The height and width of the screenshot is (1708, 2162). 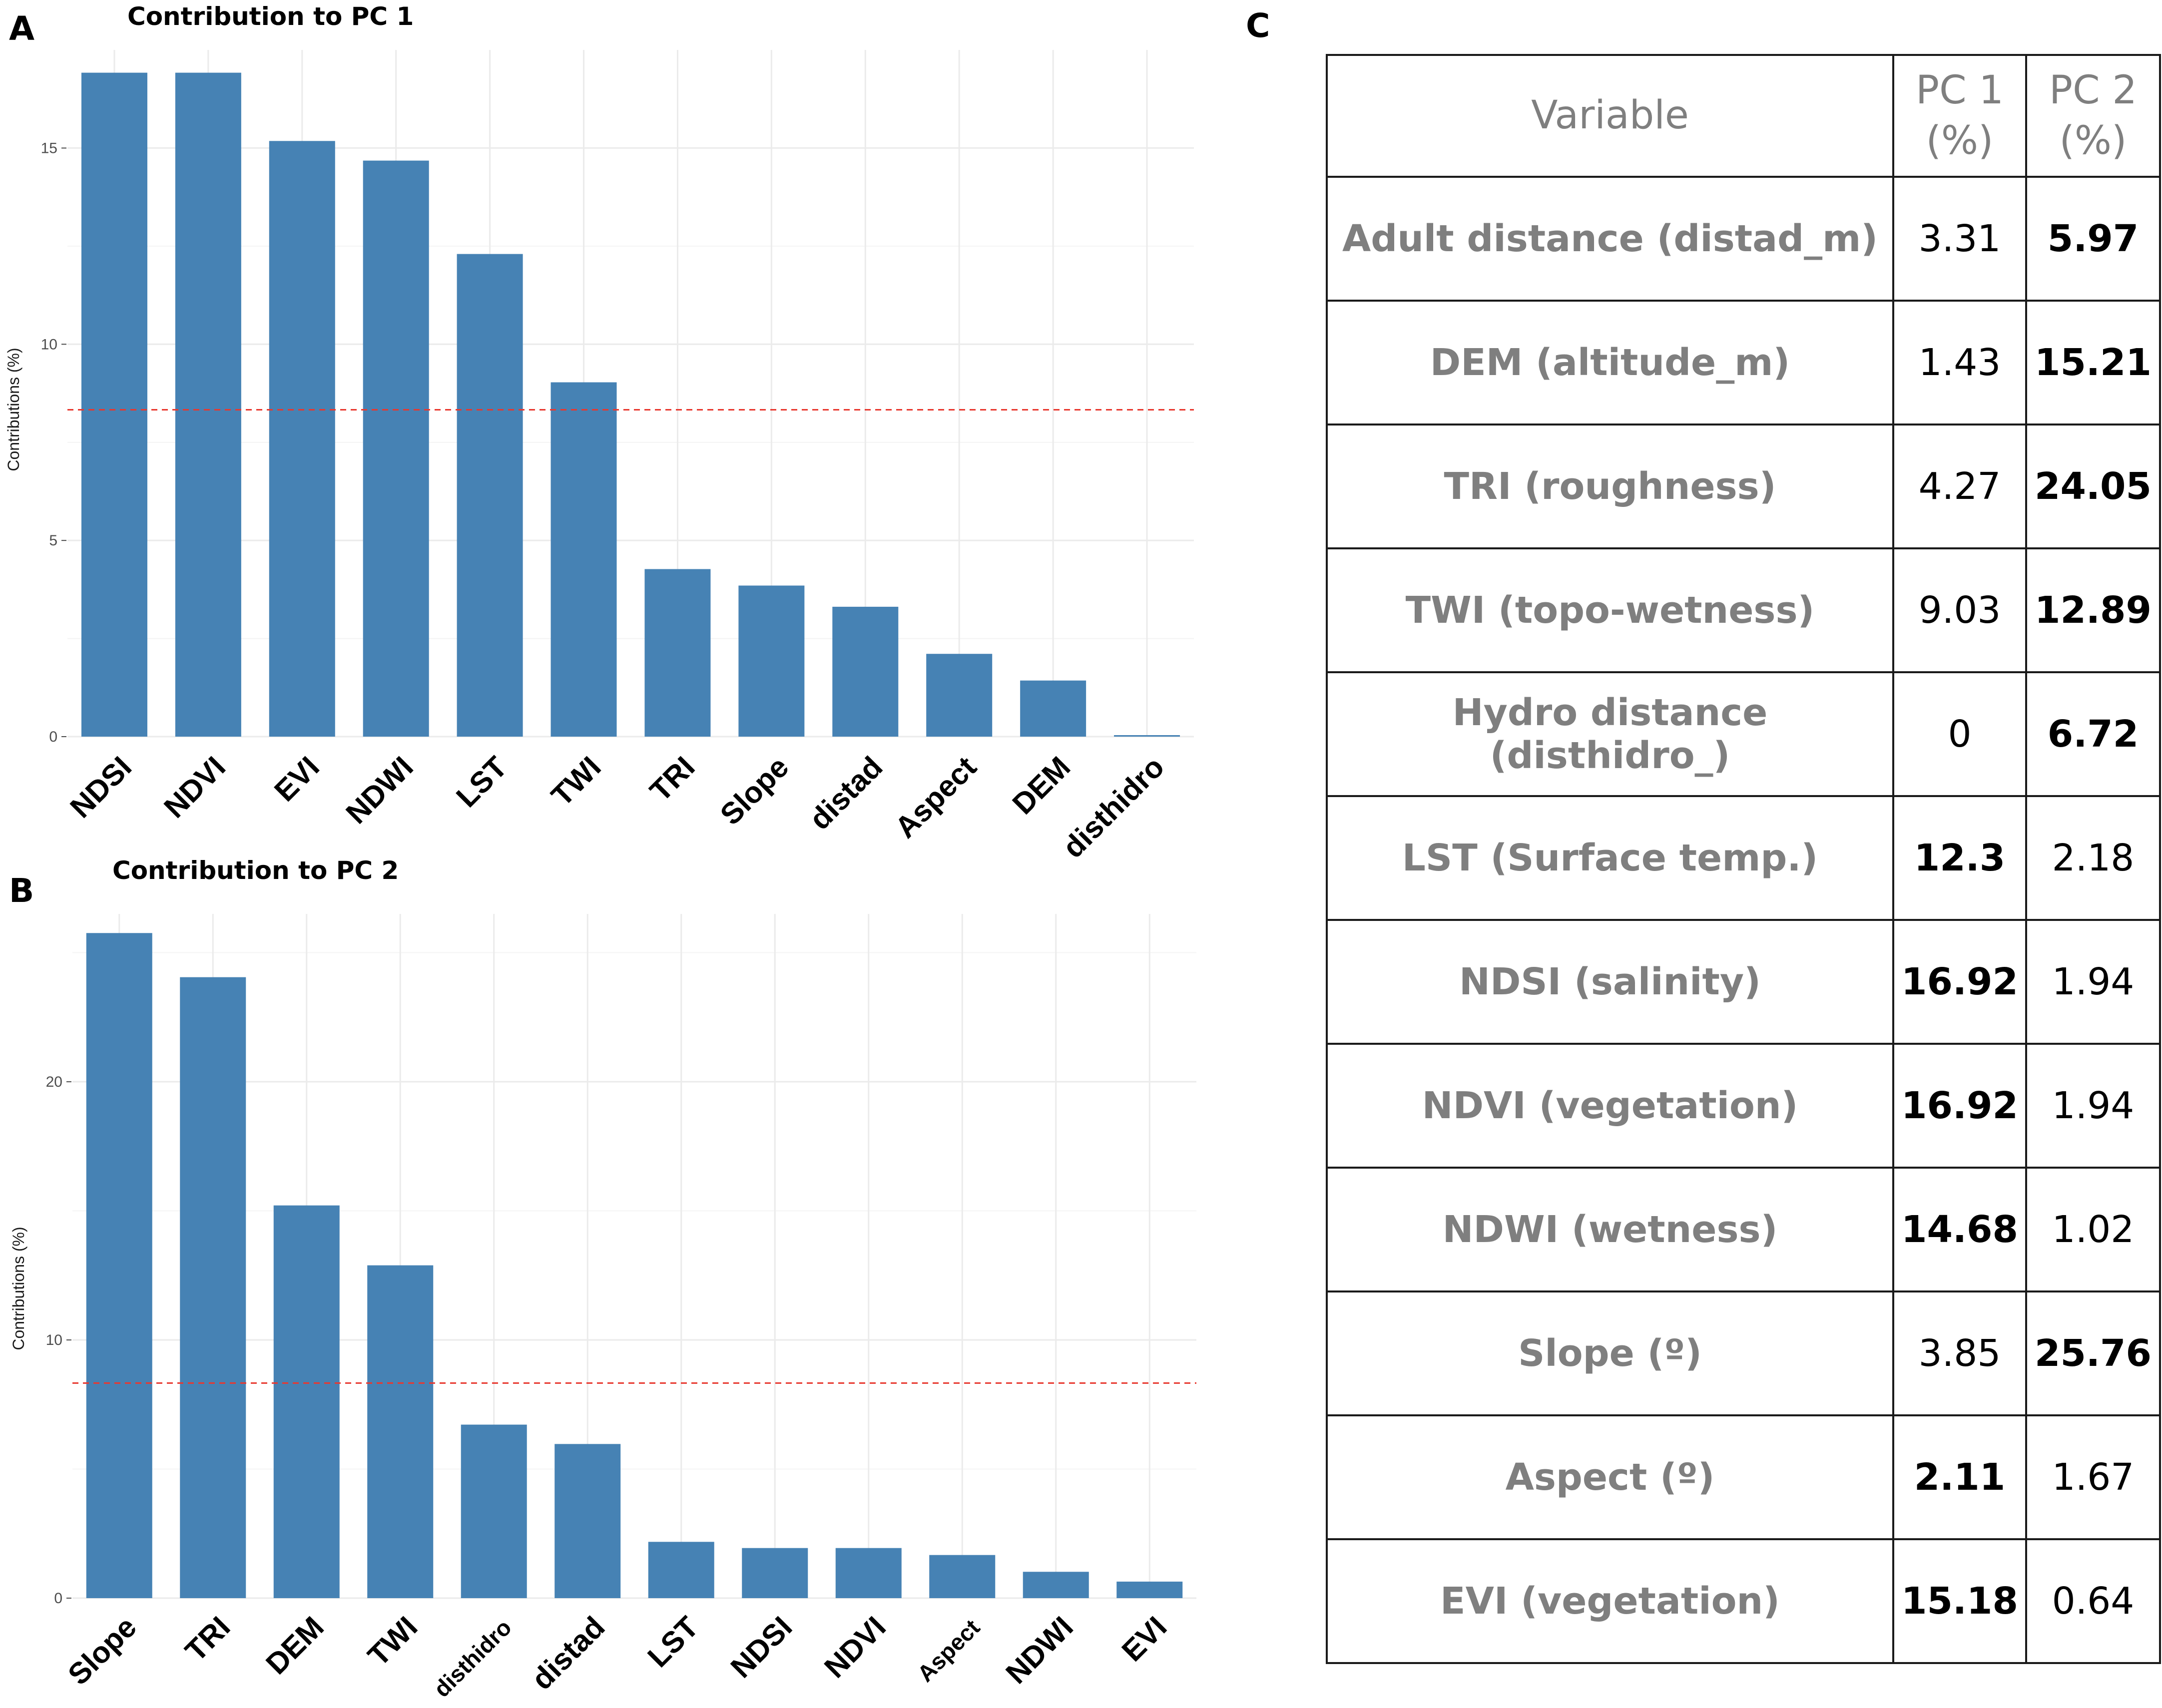 What do you see at coordinates (473, 1658) in the screenshot?
I see `x-tick-label-pc2-disthidro: disthidro` at bounding box center [473, 1658].